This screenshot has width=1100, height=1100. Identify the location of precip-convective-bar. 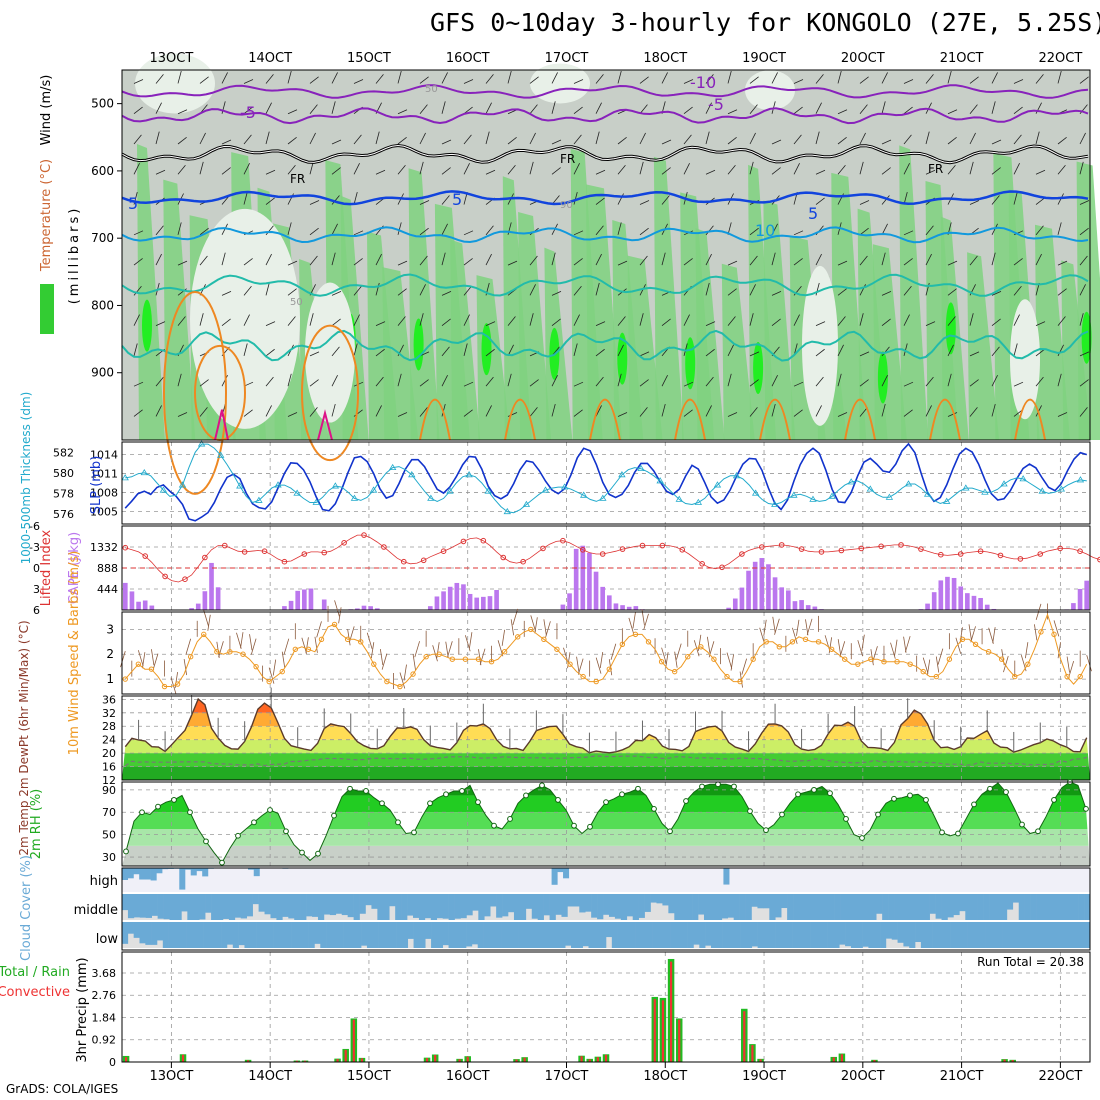
(183, 1058).